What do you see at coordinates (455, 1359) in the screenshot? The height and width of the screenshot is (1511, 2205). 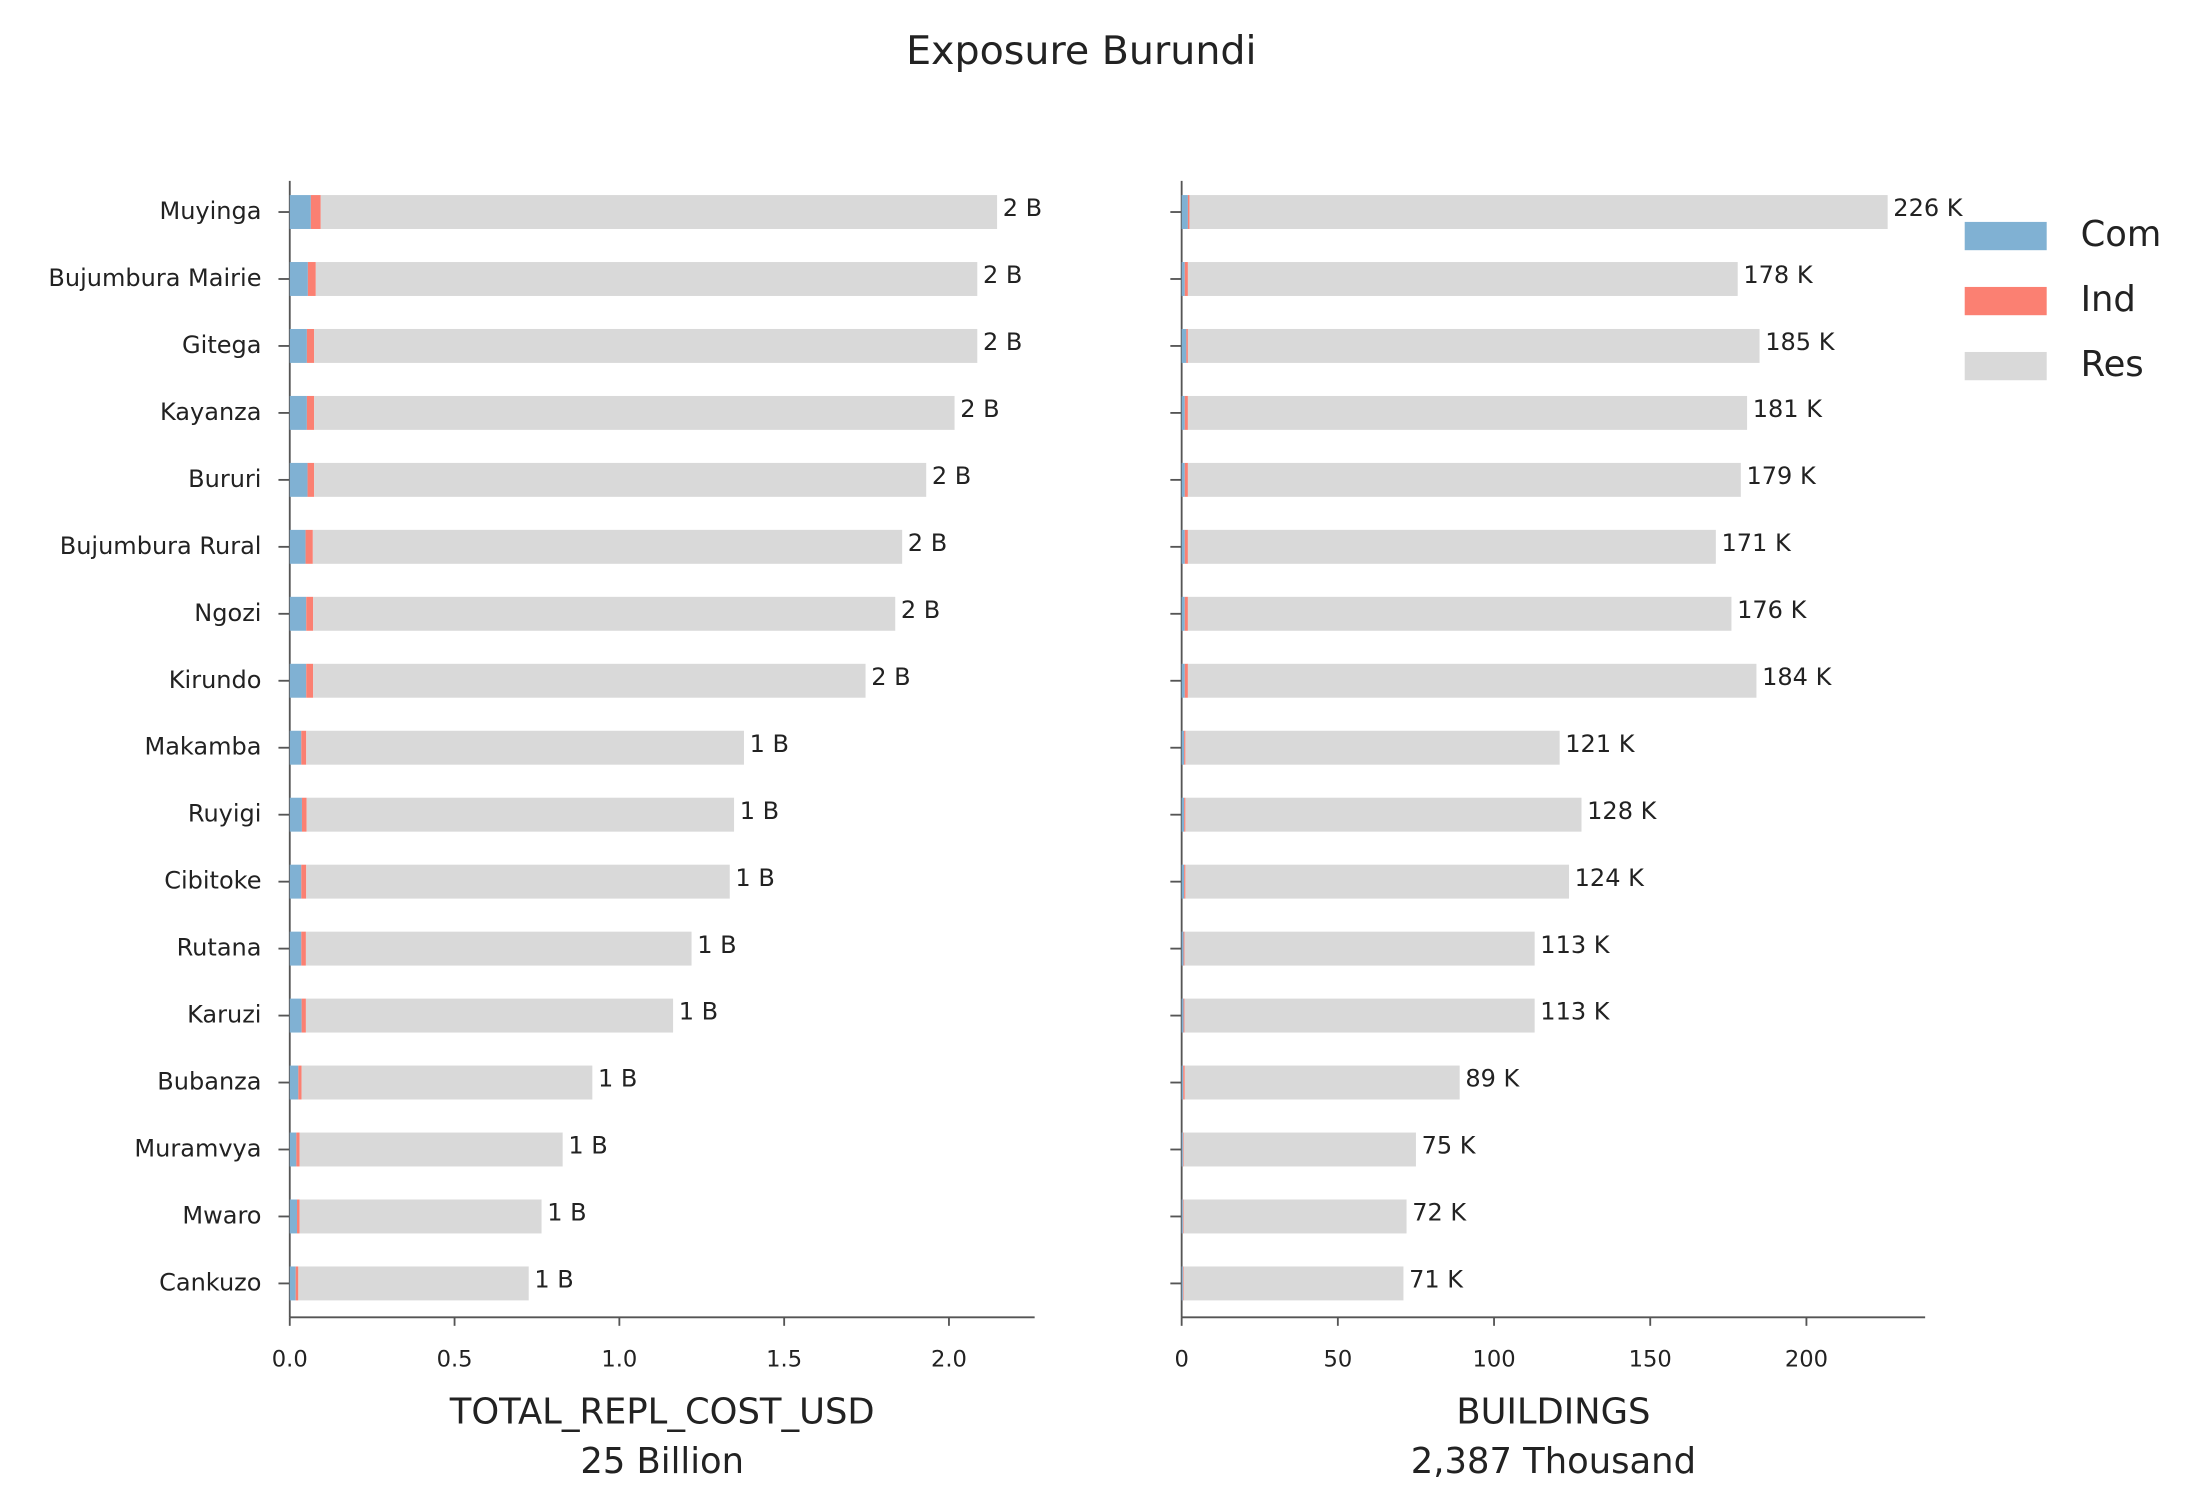 I see `x-tick-label: 0.5` at bounding box center [455, 1359].